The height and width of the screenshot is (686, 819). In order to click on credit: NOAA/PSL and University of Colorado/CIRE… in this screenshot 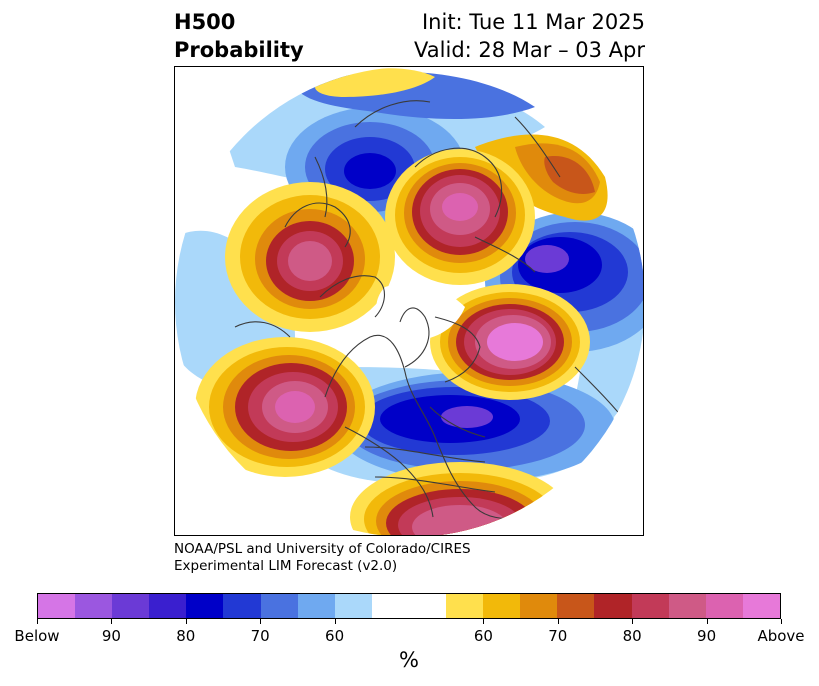, I will do `click(322, 558)`.